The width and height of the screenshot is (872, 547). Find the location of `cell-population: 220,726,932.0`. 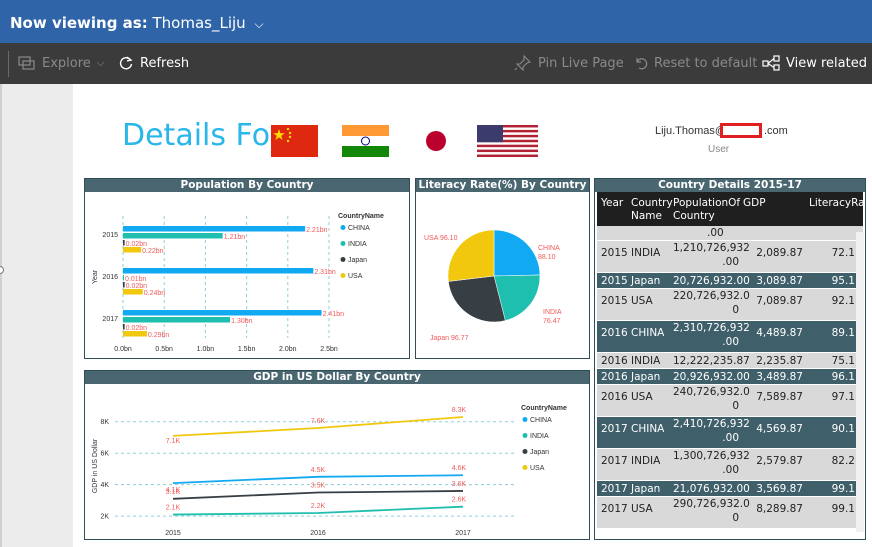

cell-population: 220,726,932.0 is located at coordinates (711, 296).